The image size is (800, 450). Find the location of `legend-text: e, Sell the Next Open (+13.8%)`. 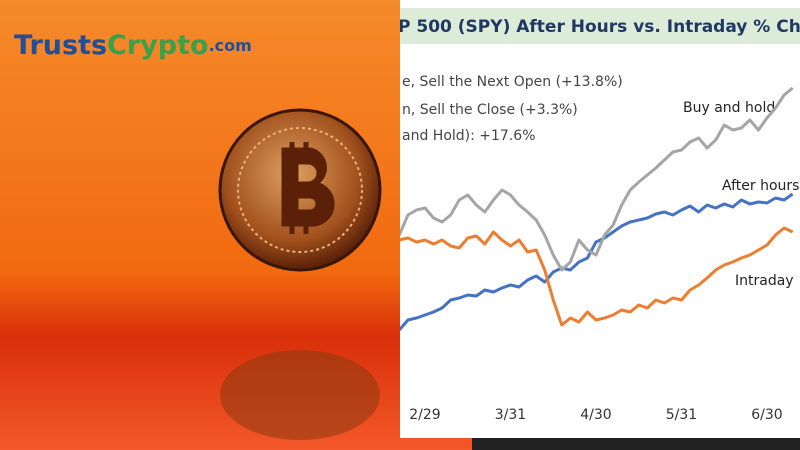

legend-text: e, Sell the Next Open (+13.8%) is located at coordinates (512, 82).